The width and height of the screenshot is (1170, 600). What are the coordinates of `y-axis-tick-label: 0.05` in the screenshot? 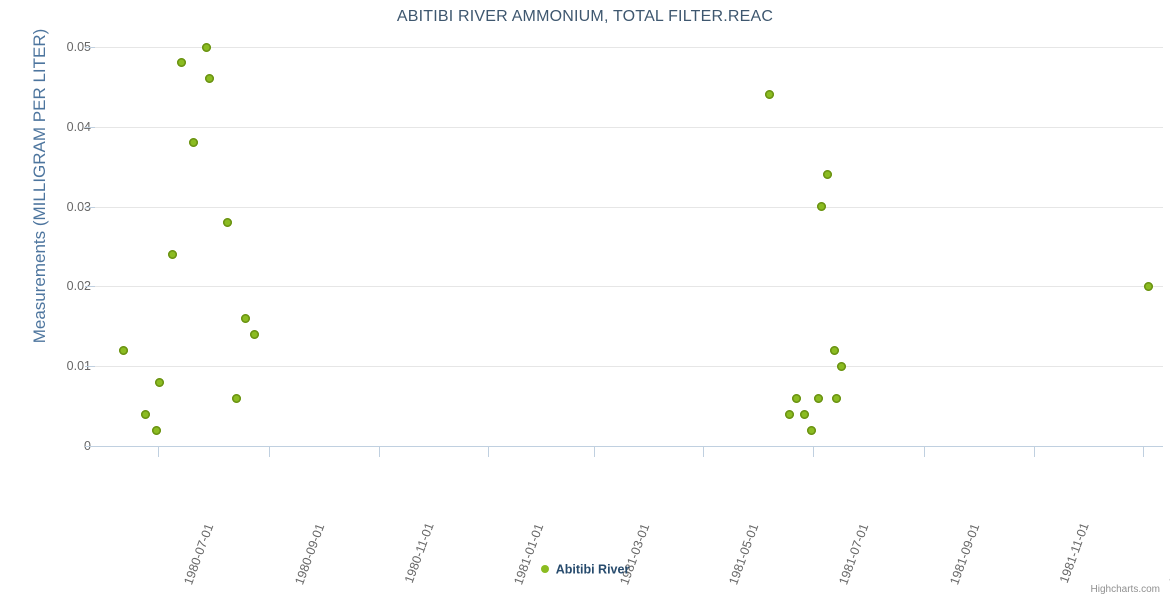 It's located at (78, 46).